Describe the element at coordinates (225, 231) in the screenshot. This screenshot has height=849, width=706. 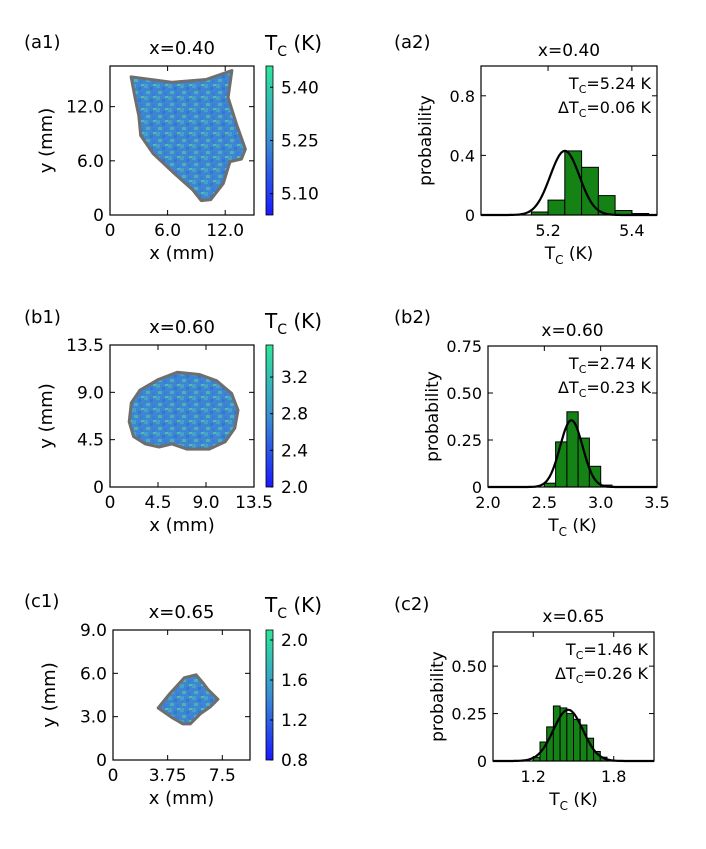
I see `x-tick-label: 12.0` at that location.